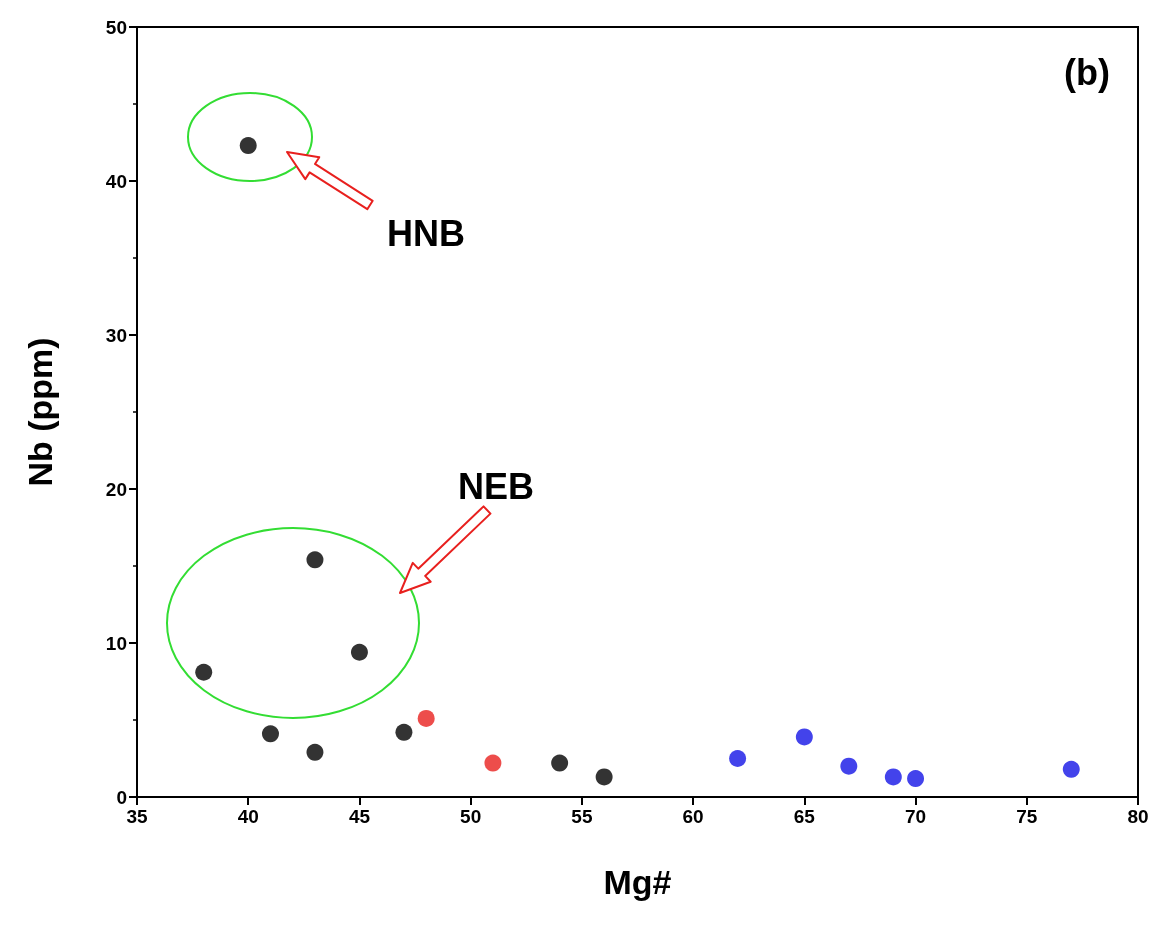 The height and width of the screenshot is (942, 1159). What do you see at coordinates (471, 816) in the screenshot?
I see `x-tick-label: 50` at bounding box center [471, 816].